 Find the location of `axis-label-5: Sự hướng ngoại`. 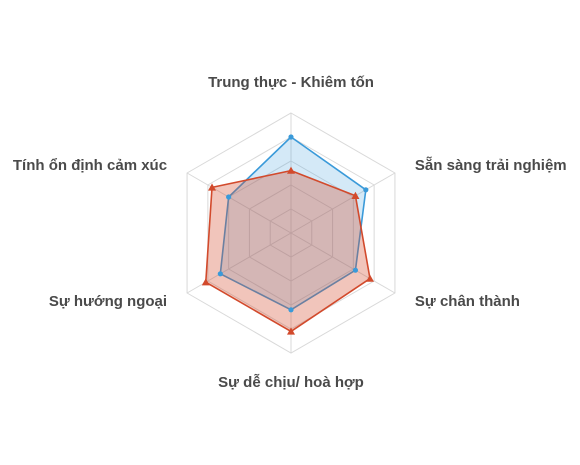

axis-label-5: Sự hướng ngoại is located at coordinates (108, 301).